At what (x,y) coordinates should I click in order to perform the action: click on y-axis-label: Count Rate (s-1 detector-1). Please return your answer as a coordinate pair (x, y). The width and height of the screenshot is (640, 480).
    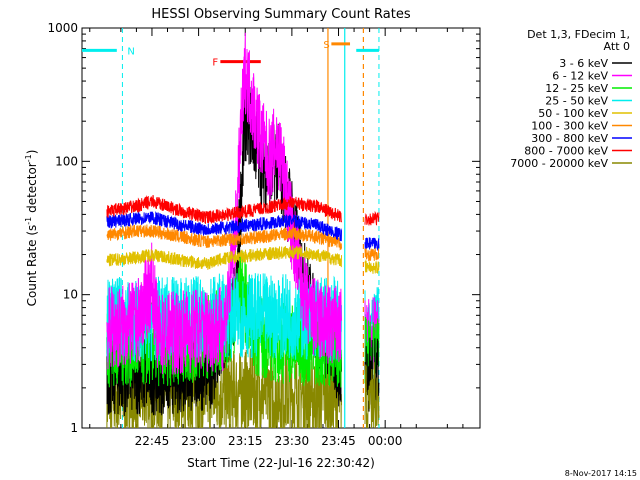
    Looking at the image, I should click on (31, 228).